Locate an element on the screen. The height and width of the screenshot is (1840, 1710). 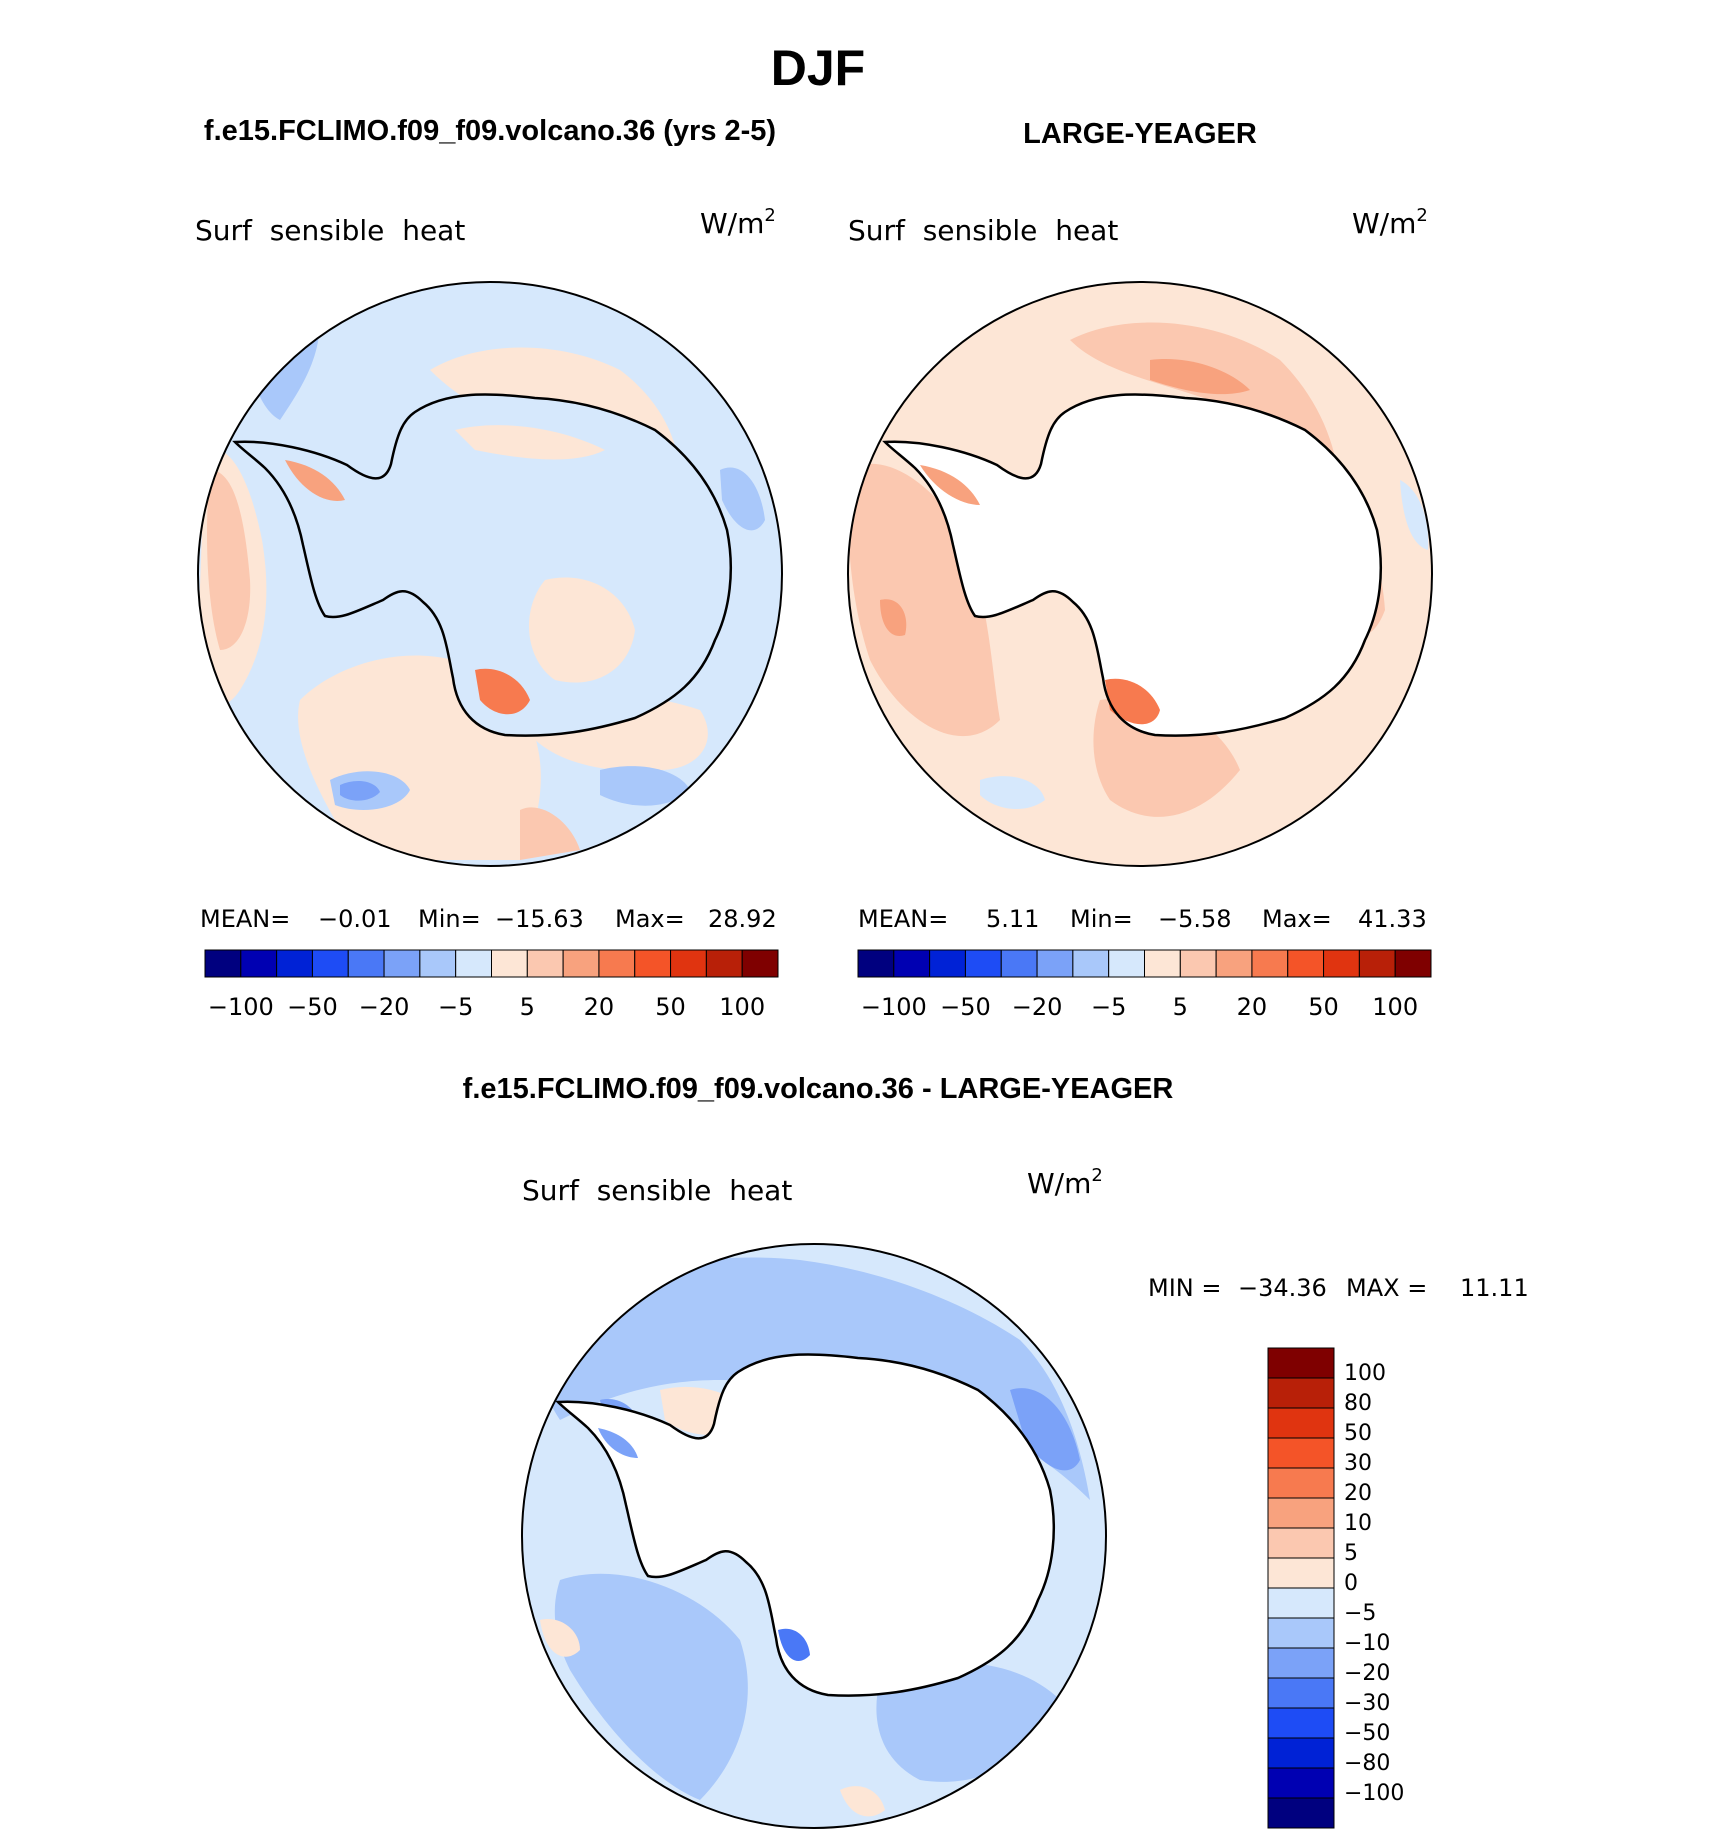
colorbar-tick-label: 0 is located at coordinates (1351, 1583).